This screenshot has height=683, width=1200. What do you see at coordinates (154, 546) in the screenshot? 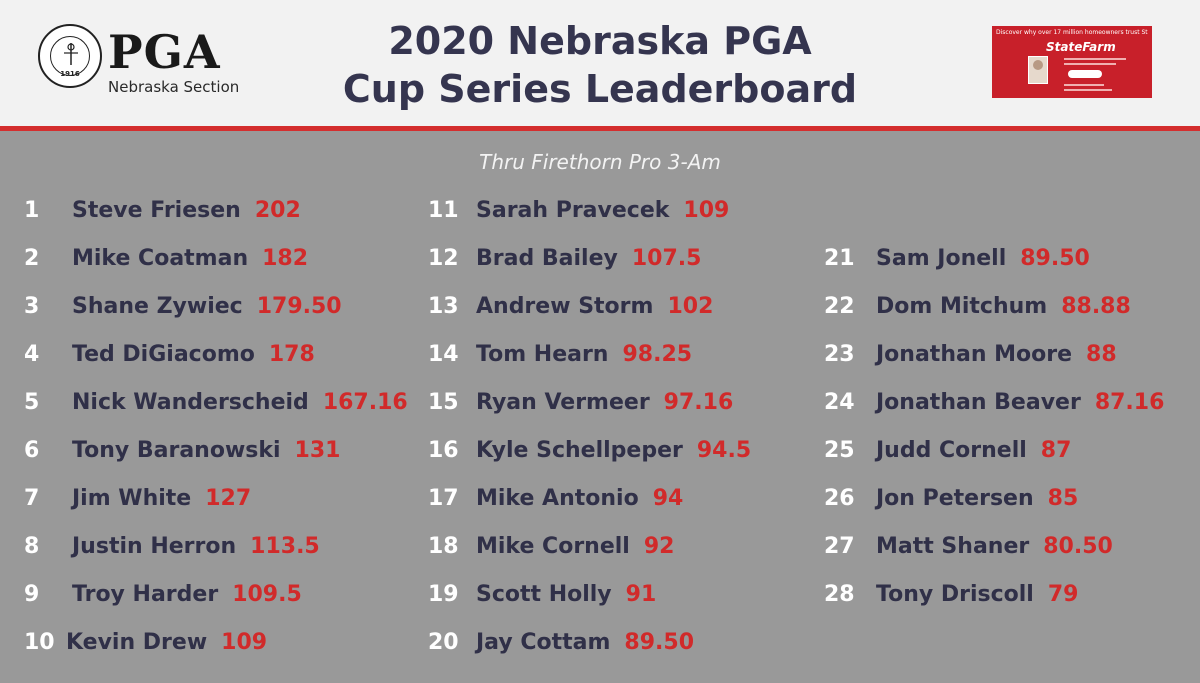
I see `player-name: Justin Herron` at bounding box center [154, 546].